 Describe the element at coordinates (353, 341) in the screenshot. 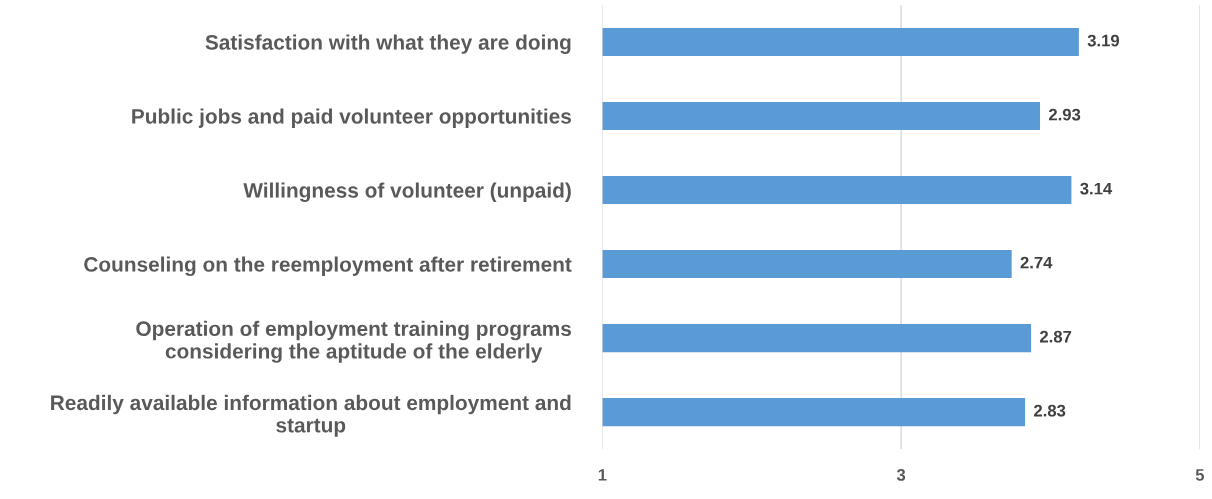

I see `y-tick-label: Operation of employment training programs considering the aptitude of the elderly` at that location.